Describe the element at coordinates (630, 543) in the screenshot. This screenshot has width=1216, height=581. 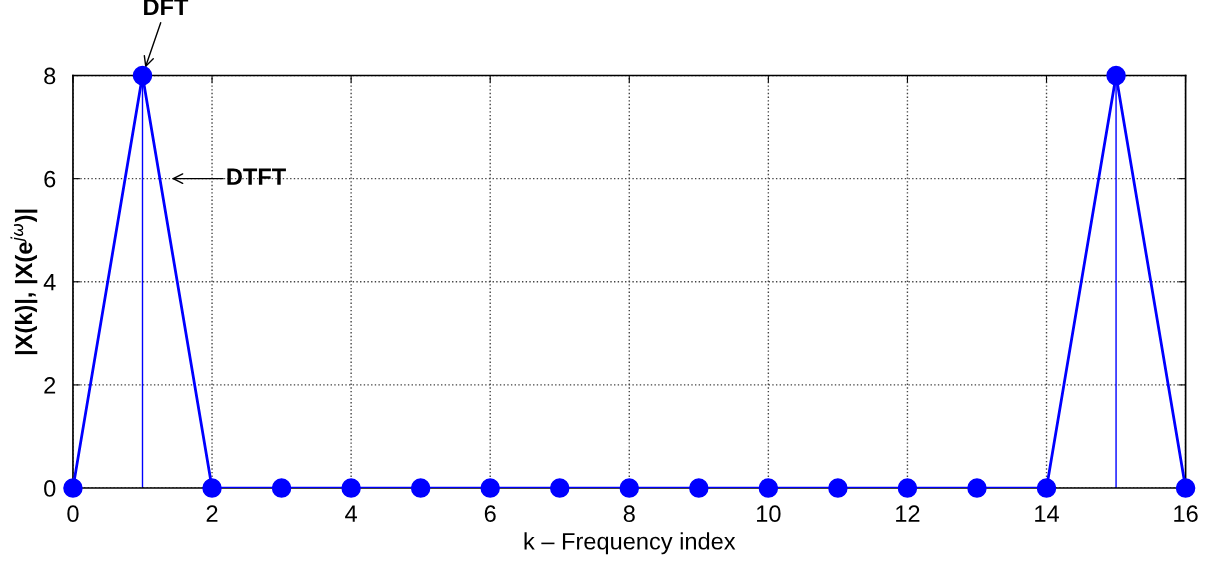
I see `x-axis-title: k – Frequency index` at that location.